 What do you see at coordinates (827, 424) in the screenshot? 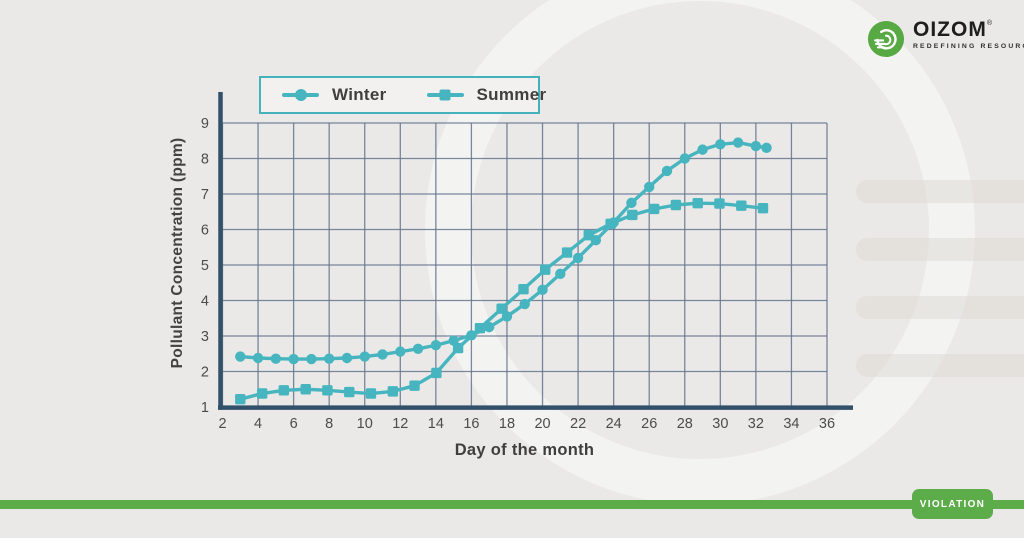
I see `x-tick-label: 36` at bounding box center [827, 424].